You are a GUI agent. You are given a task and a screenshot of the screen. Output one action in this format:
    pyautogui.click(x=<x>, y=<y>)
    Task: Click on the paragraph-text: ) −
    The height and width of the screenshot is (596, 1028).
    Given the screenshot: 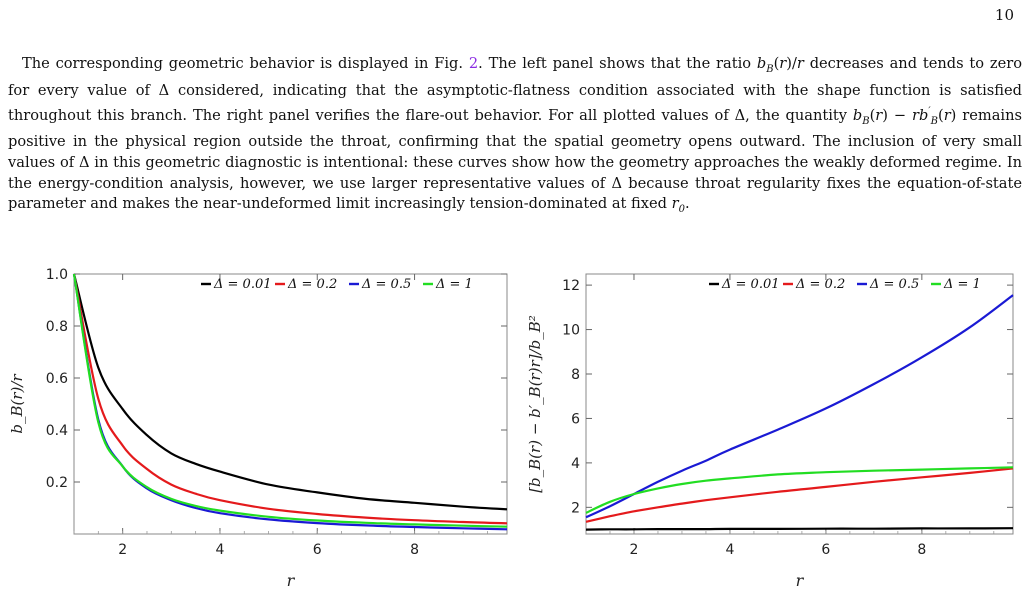 What is the action you would take?
    pyautogui.click(x=897, y=115)
    